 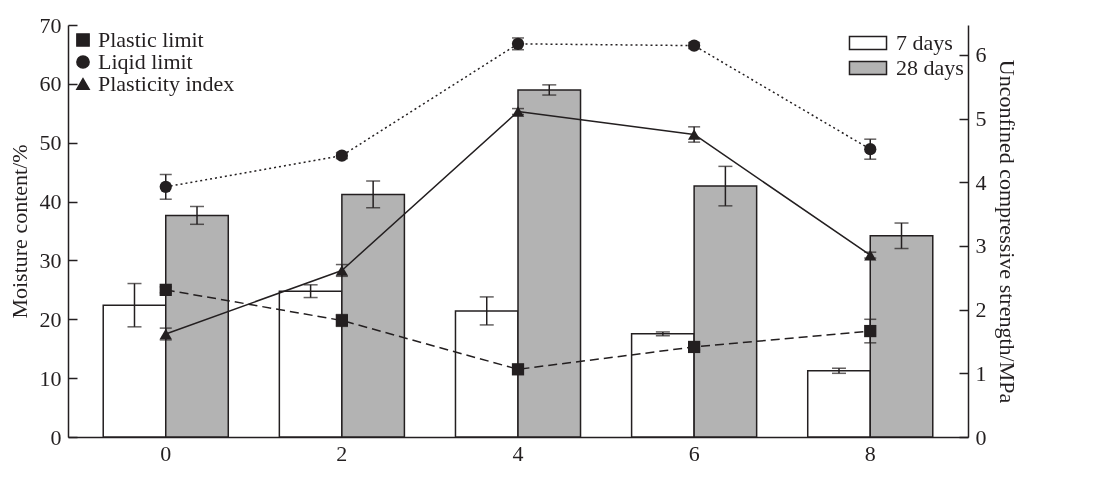 What do you see at coordinates (518, 453) in the screenshot?
I see `x-tick-label: 4` at bounding box center [518, 453].